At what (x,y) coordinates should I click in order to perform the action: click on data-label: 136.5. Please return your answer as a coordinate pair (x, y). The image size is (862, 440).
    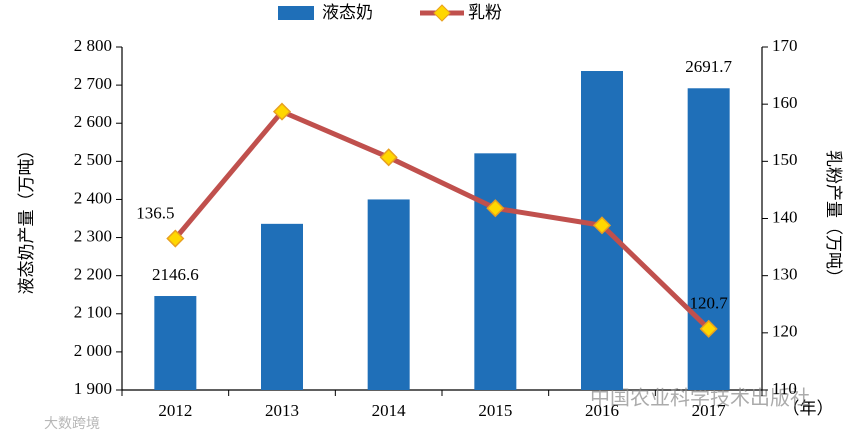
    Looking at the image, I should click on (155, 212).